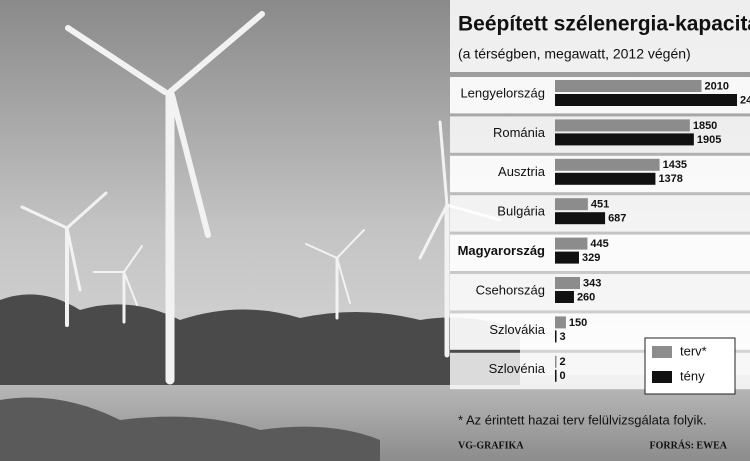  What do you see at coordinates (709, 140) in the screenshot?
I see `value-label: 1905` at bounding box center [709, 140].